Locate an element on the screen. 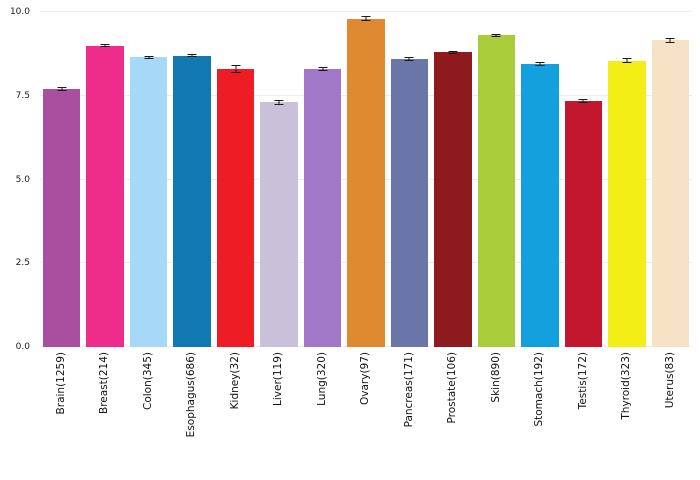 The width and height of the screenshot is (700, 480). x-tick-slot: Prostate(106) is located at coordinates (452, 413).